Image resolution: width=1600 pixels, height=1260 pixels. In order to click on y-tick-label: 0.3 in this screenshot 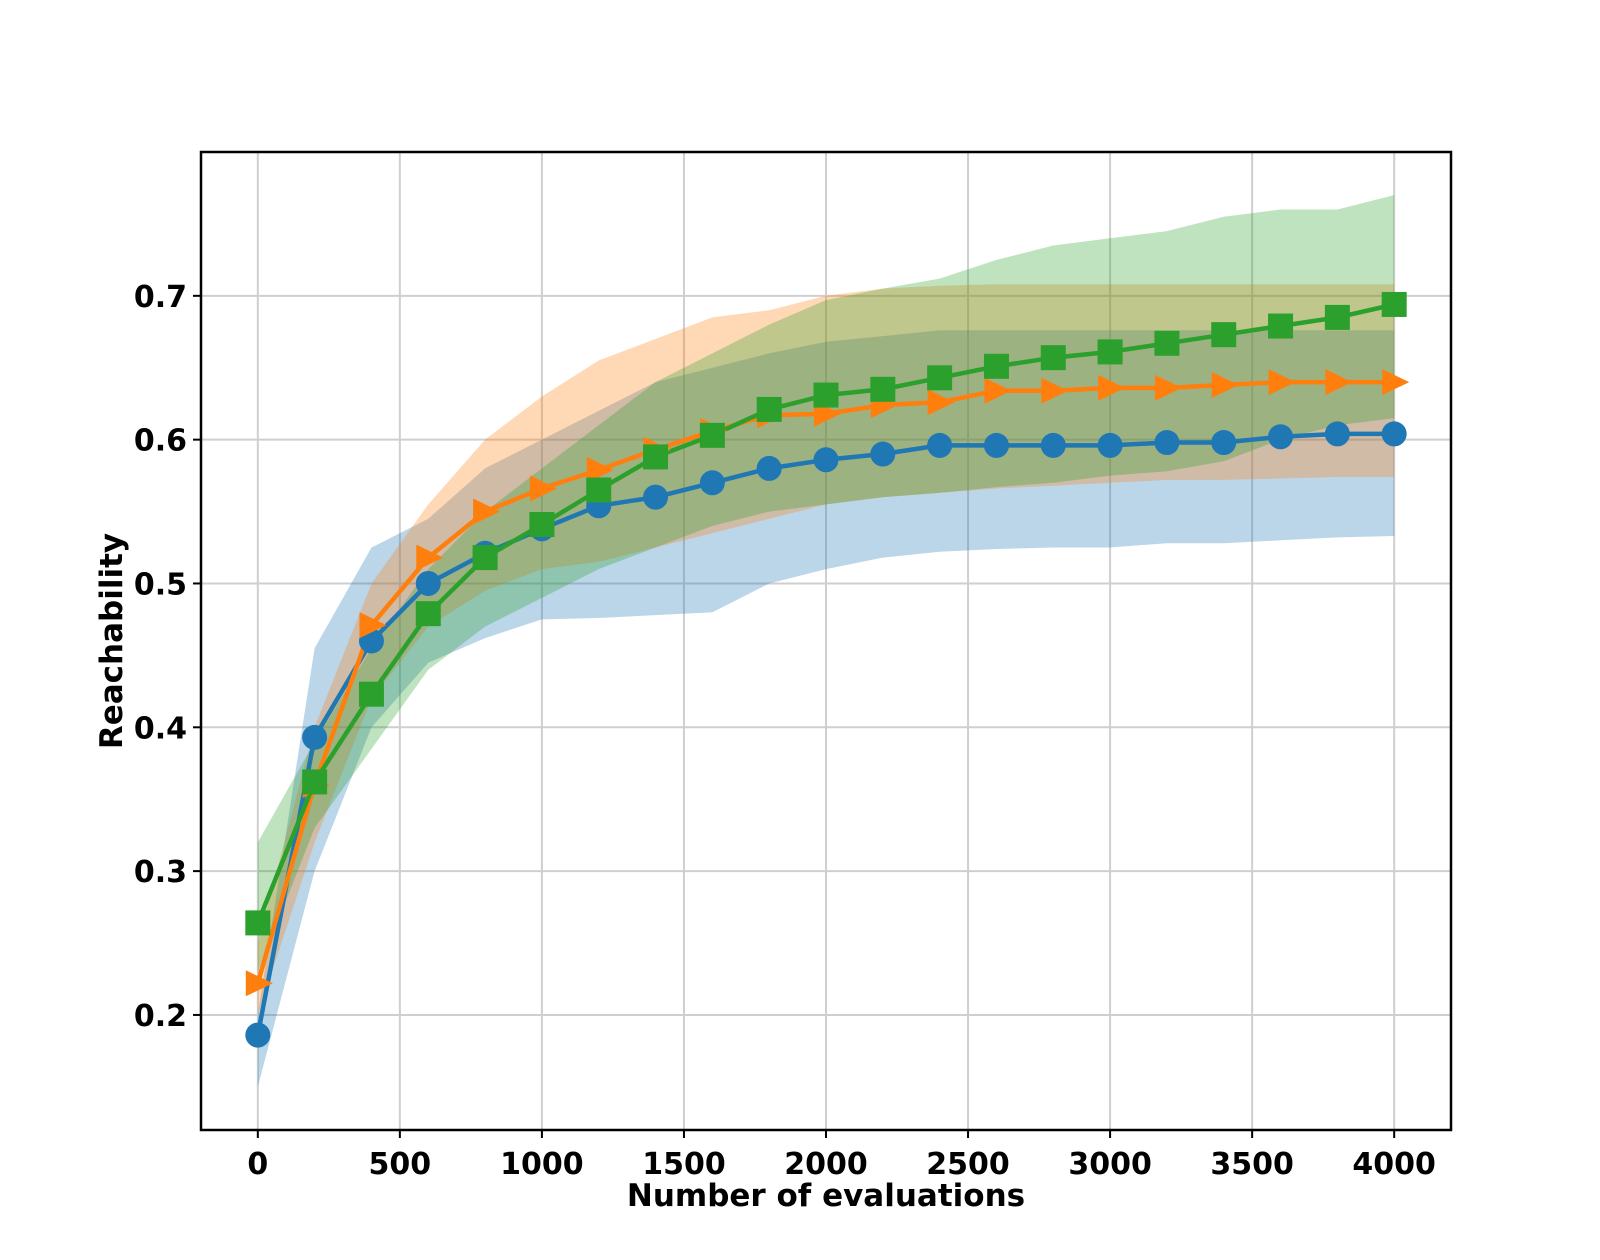, I will do `click(160, 872)`.